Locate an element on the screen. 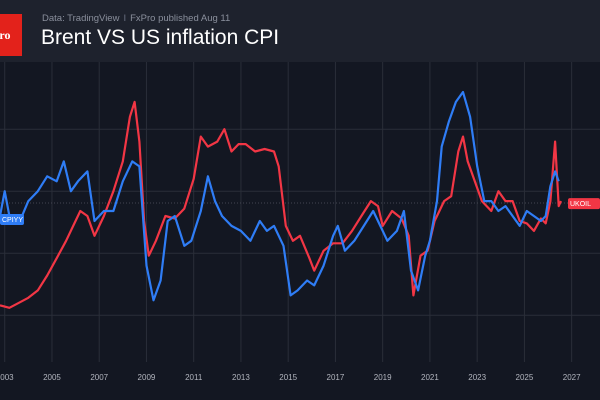 The image size is (600, 400). x-tick-label: 2021 is located at coordinates (430, 377).